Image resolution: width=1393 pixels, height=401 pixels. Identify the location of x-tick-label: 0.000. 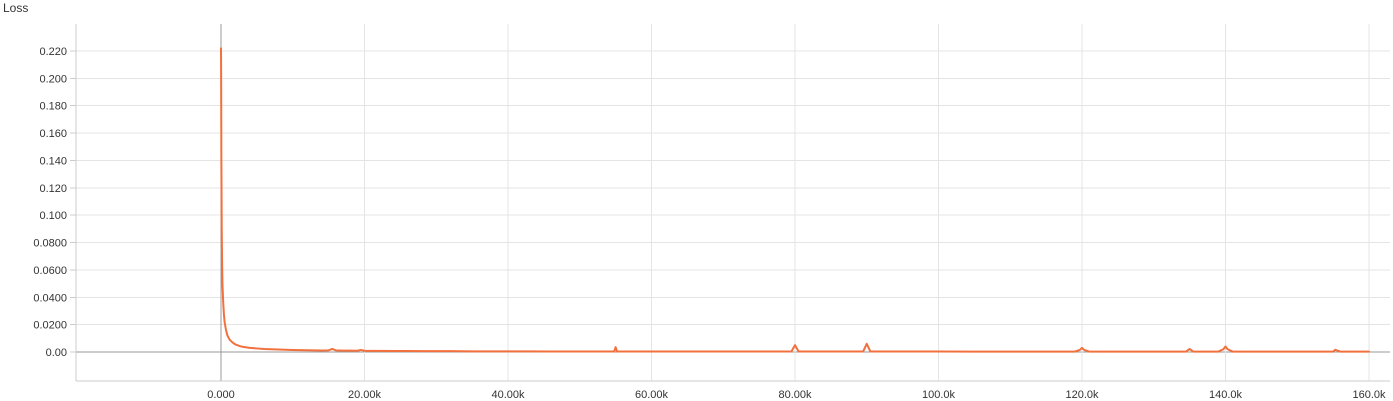
(221, 395).